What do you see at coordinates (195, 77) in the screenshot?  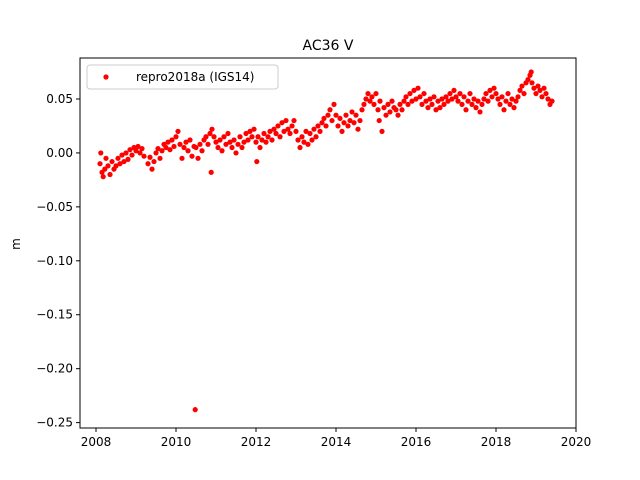 I see `legend-label: repro2018a (IGS14)` at bounding box center [195, 77].